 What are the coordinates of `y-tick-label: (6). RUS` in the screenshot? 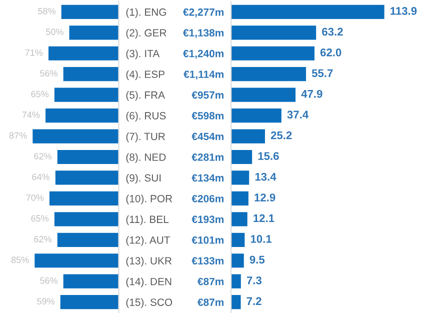 It's located at (146, 117).